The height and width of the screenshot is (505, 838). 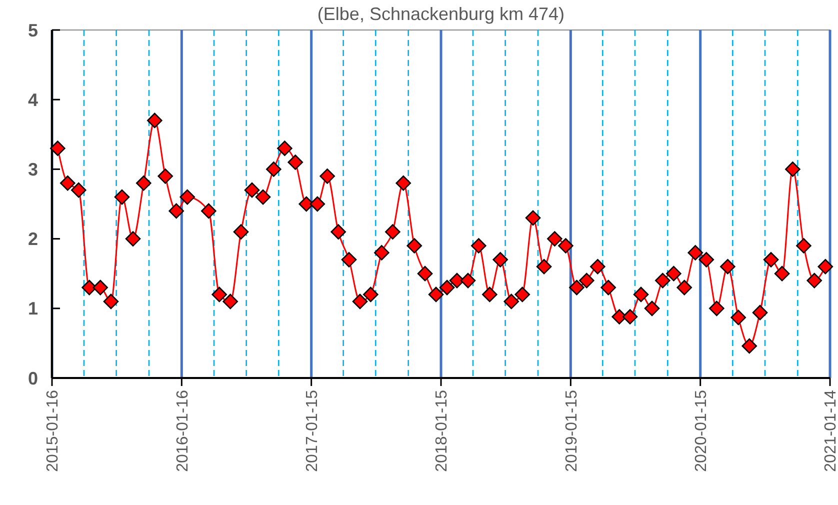 I want to click on x-tick-label: 2021-01-14, so click(x=830, y=431).